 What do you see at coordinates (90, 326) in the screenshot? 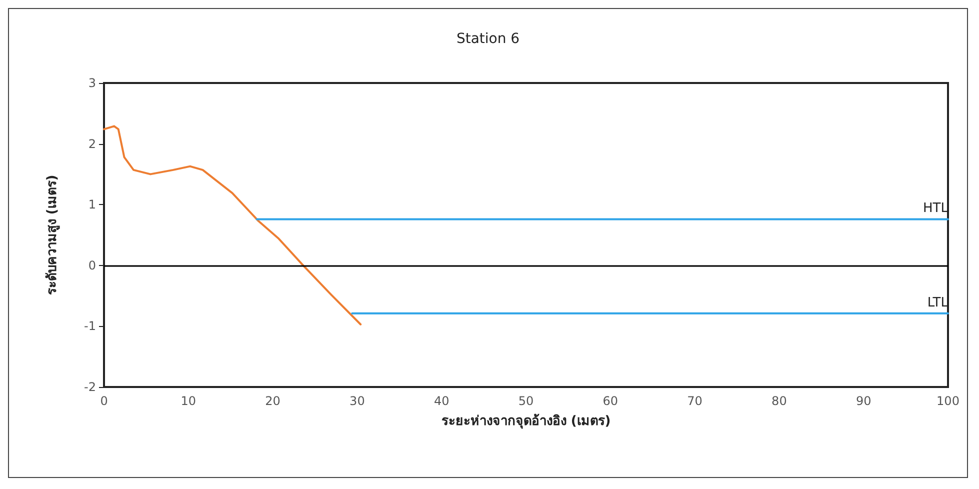
I see `y-tick-label: -1` at bounding box center [90, 326].